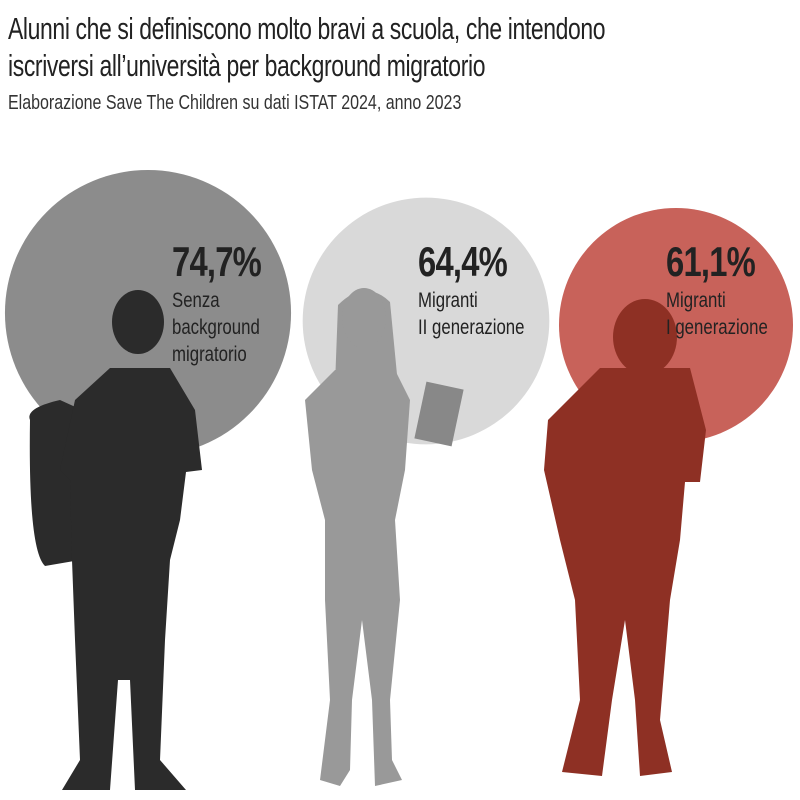 The image size is (800, 800). I want to click on category-label: Migranti II generazione, so click(471, 314).